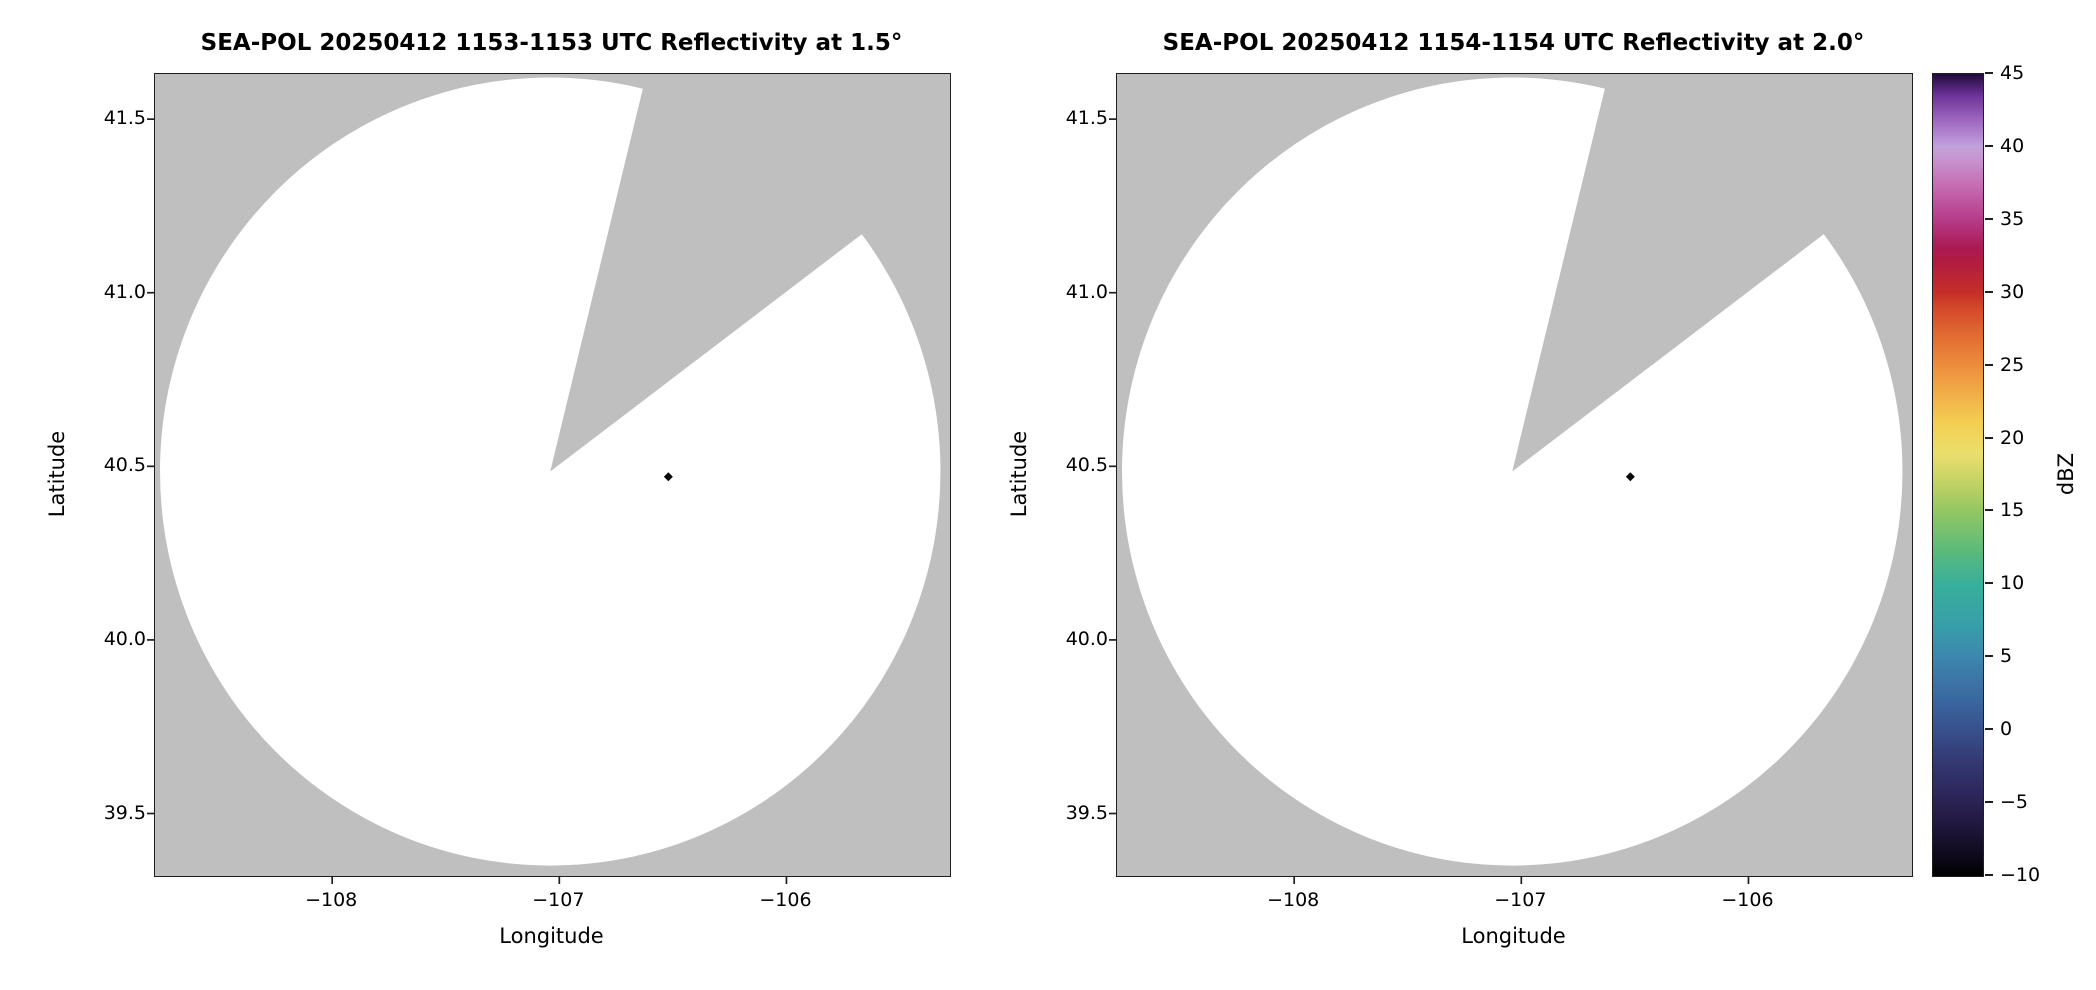 This screenshot has height=990, width=2096. Describe the element at coordinates (2012, 364) in the screenshot. I see `colorbar-tick-label: 25` at that location.